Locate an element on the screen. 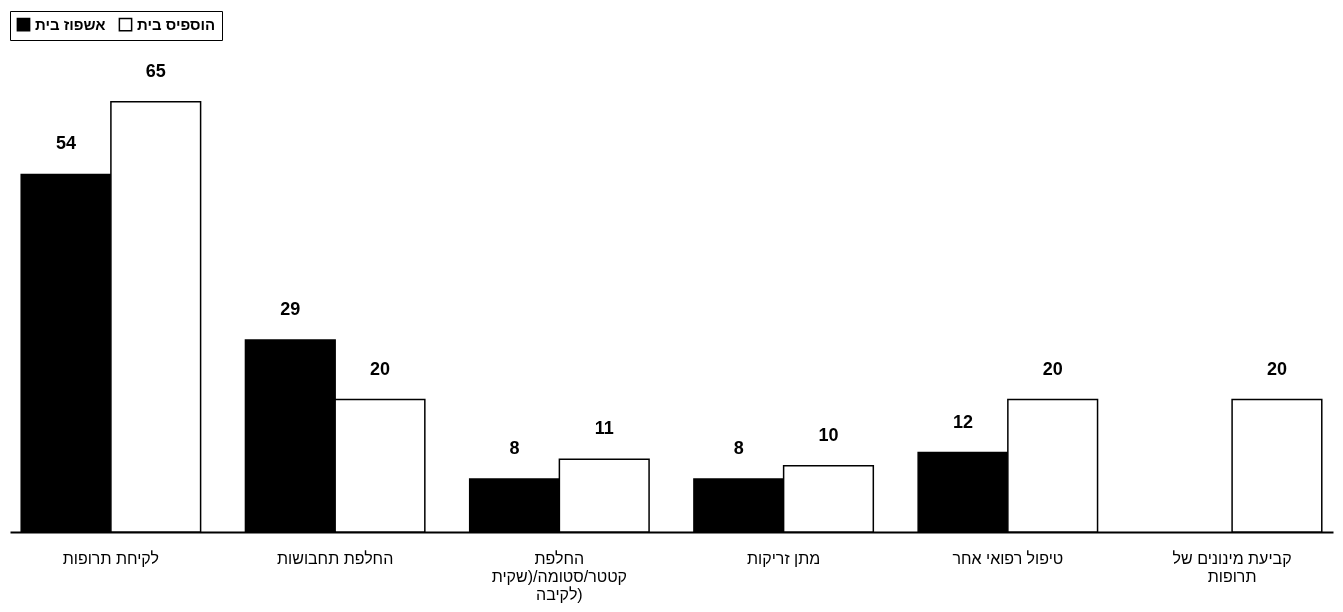  data-label: 11 is located at coordinates (604, 428).